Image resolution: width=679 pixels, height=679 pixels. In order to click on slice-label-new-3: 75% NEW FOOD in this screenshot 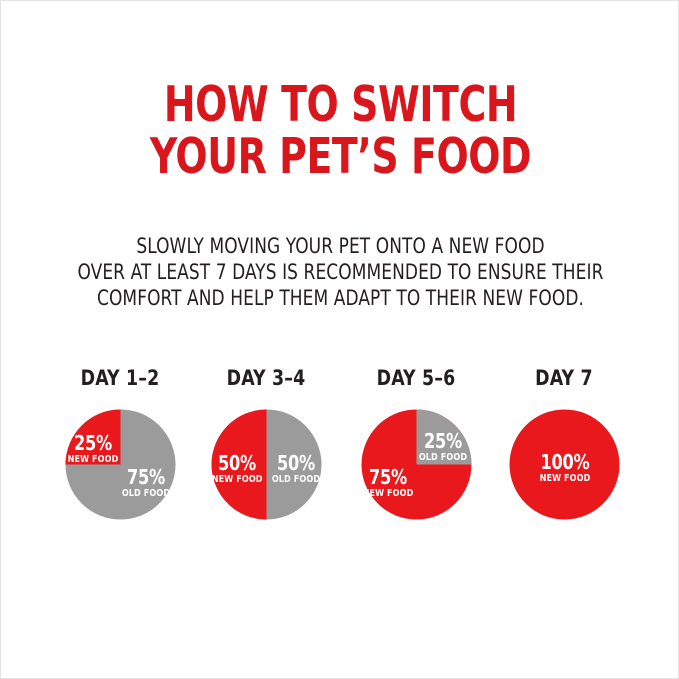, I will do `click(388, 483)`.